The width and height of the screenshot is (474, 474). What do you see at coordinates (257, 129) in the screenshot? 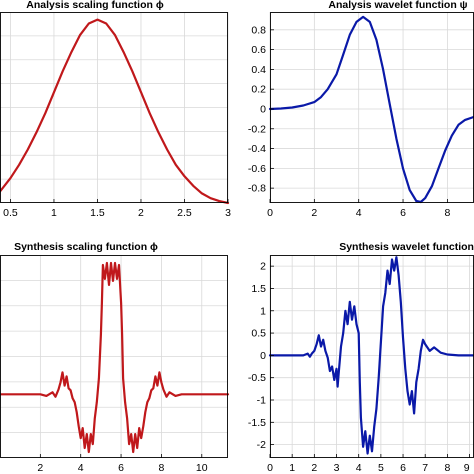
I see `y-tick-label: -0.2` at bounding box center [257, 129].